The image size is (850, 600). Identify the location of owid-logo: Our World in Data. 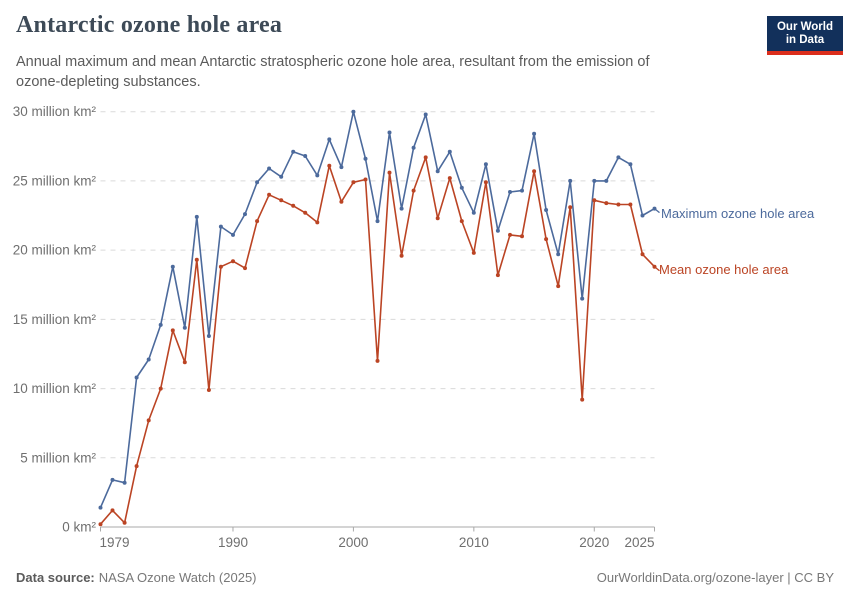
(805, 36).